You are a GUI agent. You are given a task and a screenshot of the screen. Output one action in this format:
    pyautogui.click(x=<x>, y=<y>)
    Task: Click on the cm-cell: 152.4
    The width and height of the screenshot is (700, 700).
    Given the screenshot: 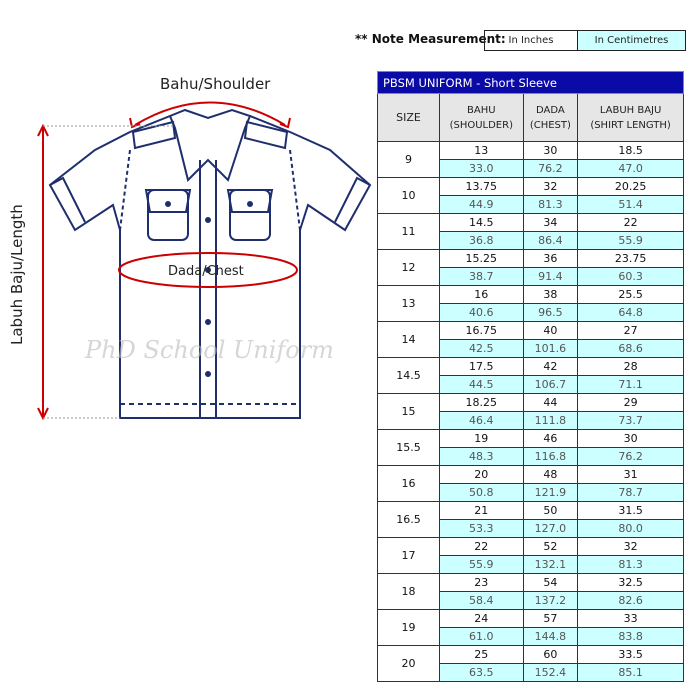 What is the action you would take?
    pyautogui.click(x=550, y=672)
    